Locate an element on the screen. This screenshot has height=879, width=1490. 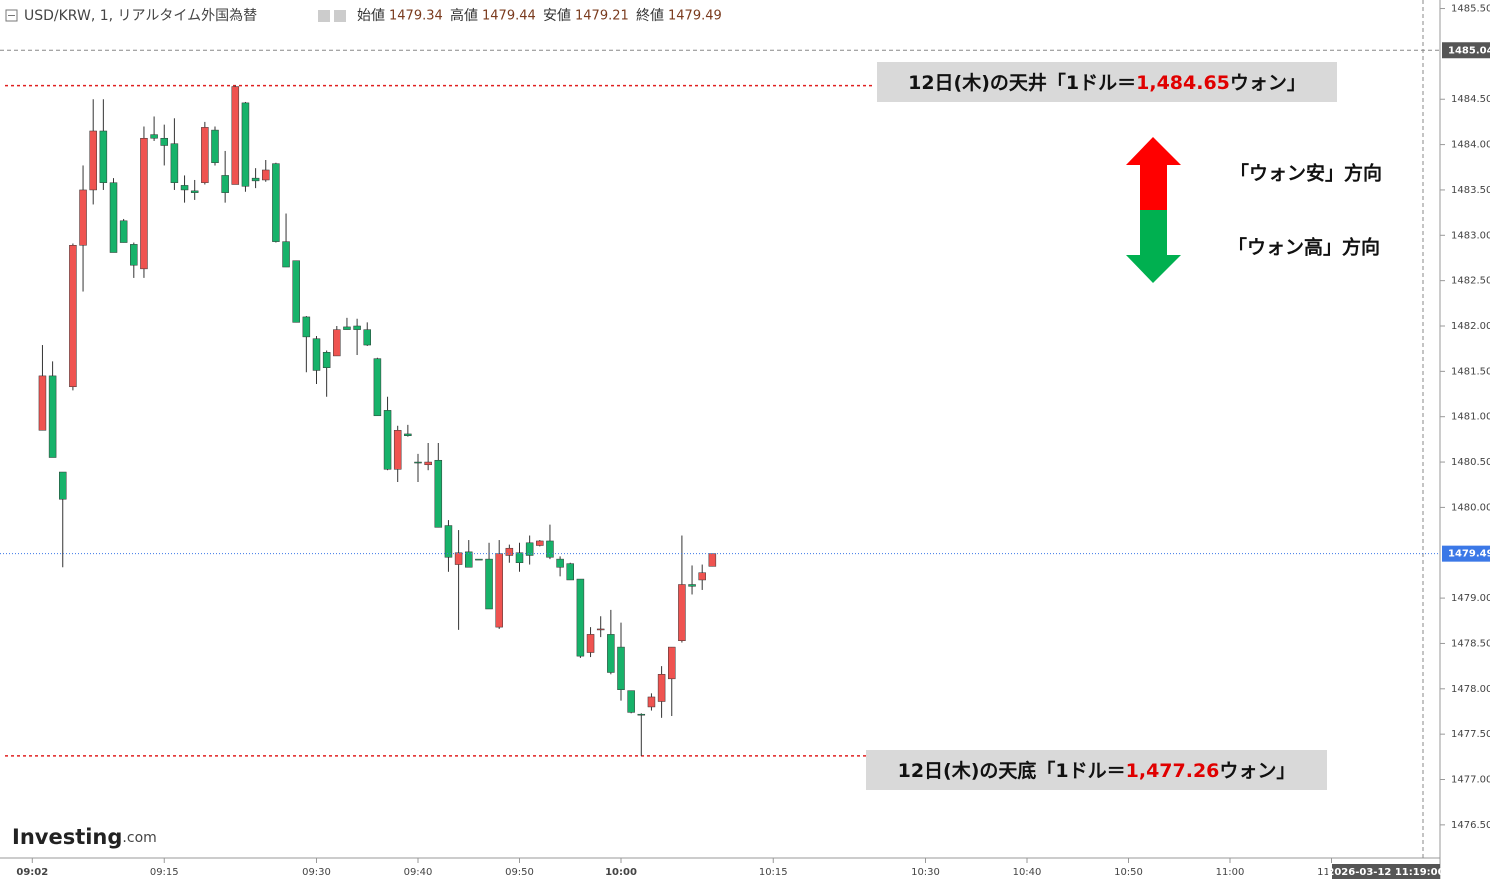
y-tick-label: 1481.50 is located at coordinates (1470, 371).